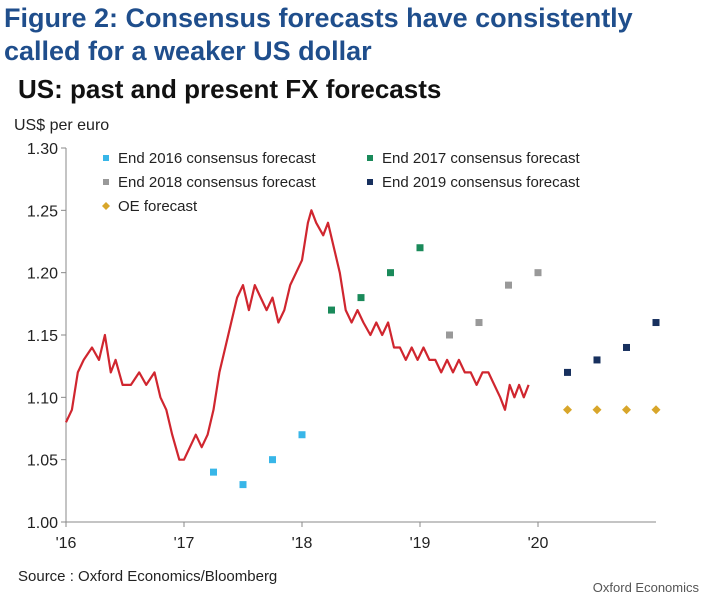 The image size is (707, 603). I want to click on legend-label: End 2016 consensus forecast, so click(217, 158).